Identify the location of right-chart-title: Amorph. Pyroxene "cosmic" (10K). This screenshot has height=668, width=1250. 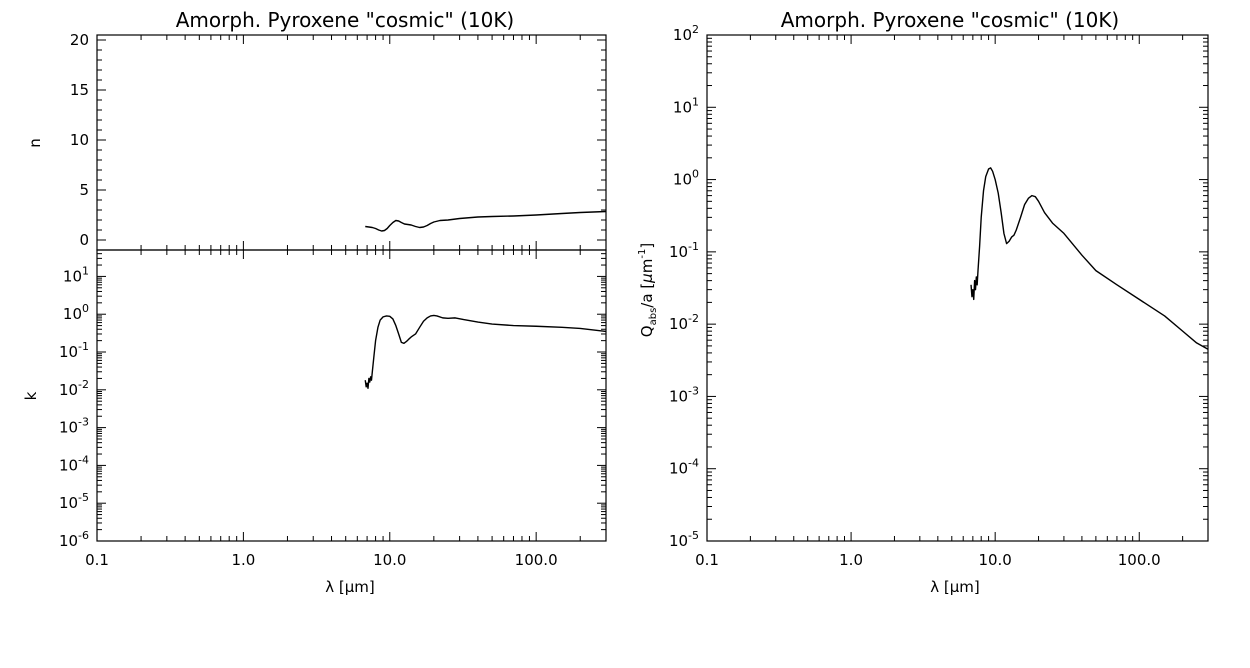
(950, 20).